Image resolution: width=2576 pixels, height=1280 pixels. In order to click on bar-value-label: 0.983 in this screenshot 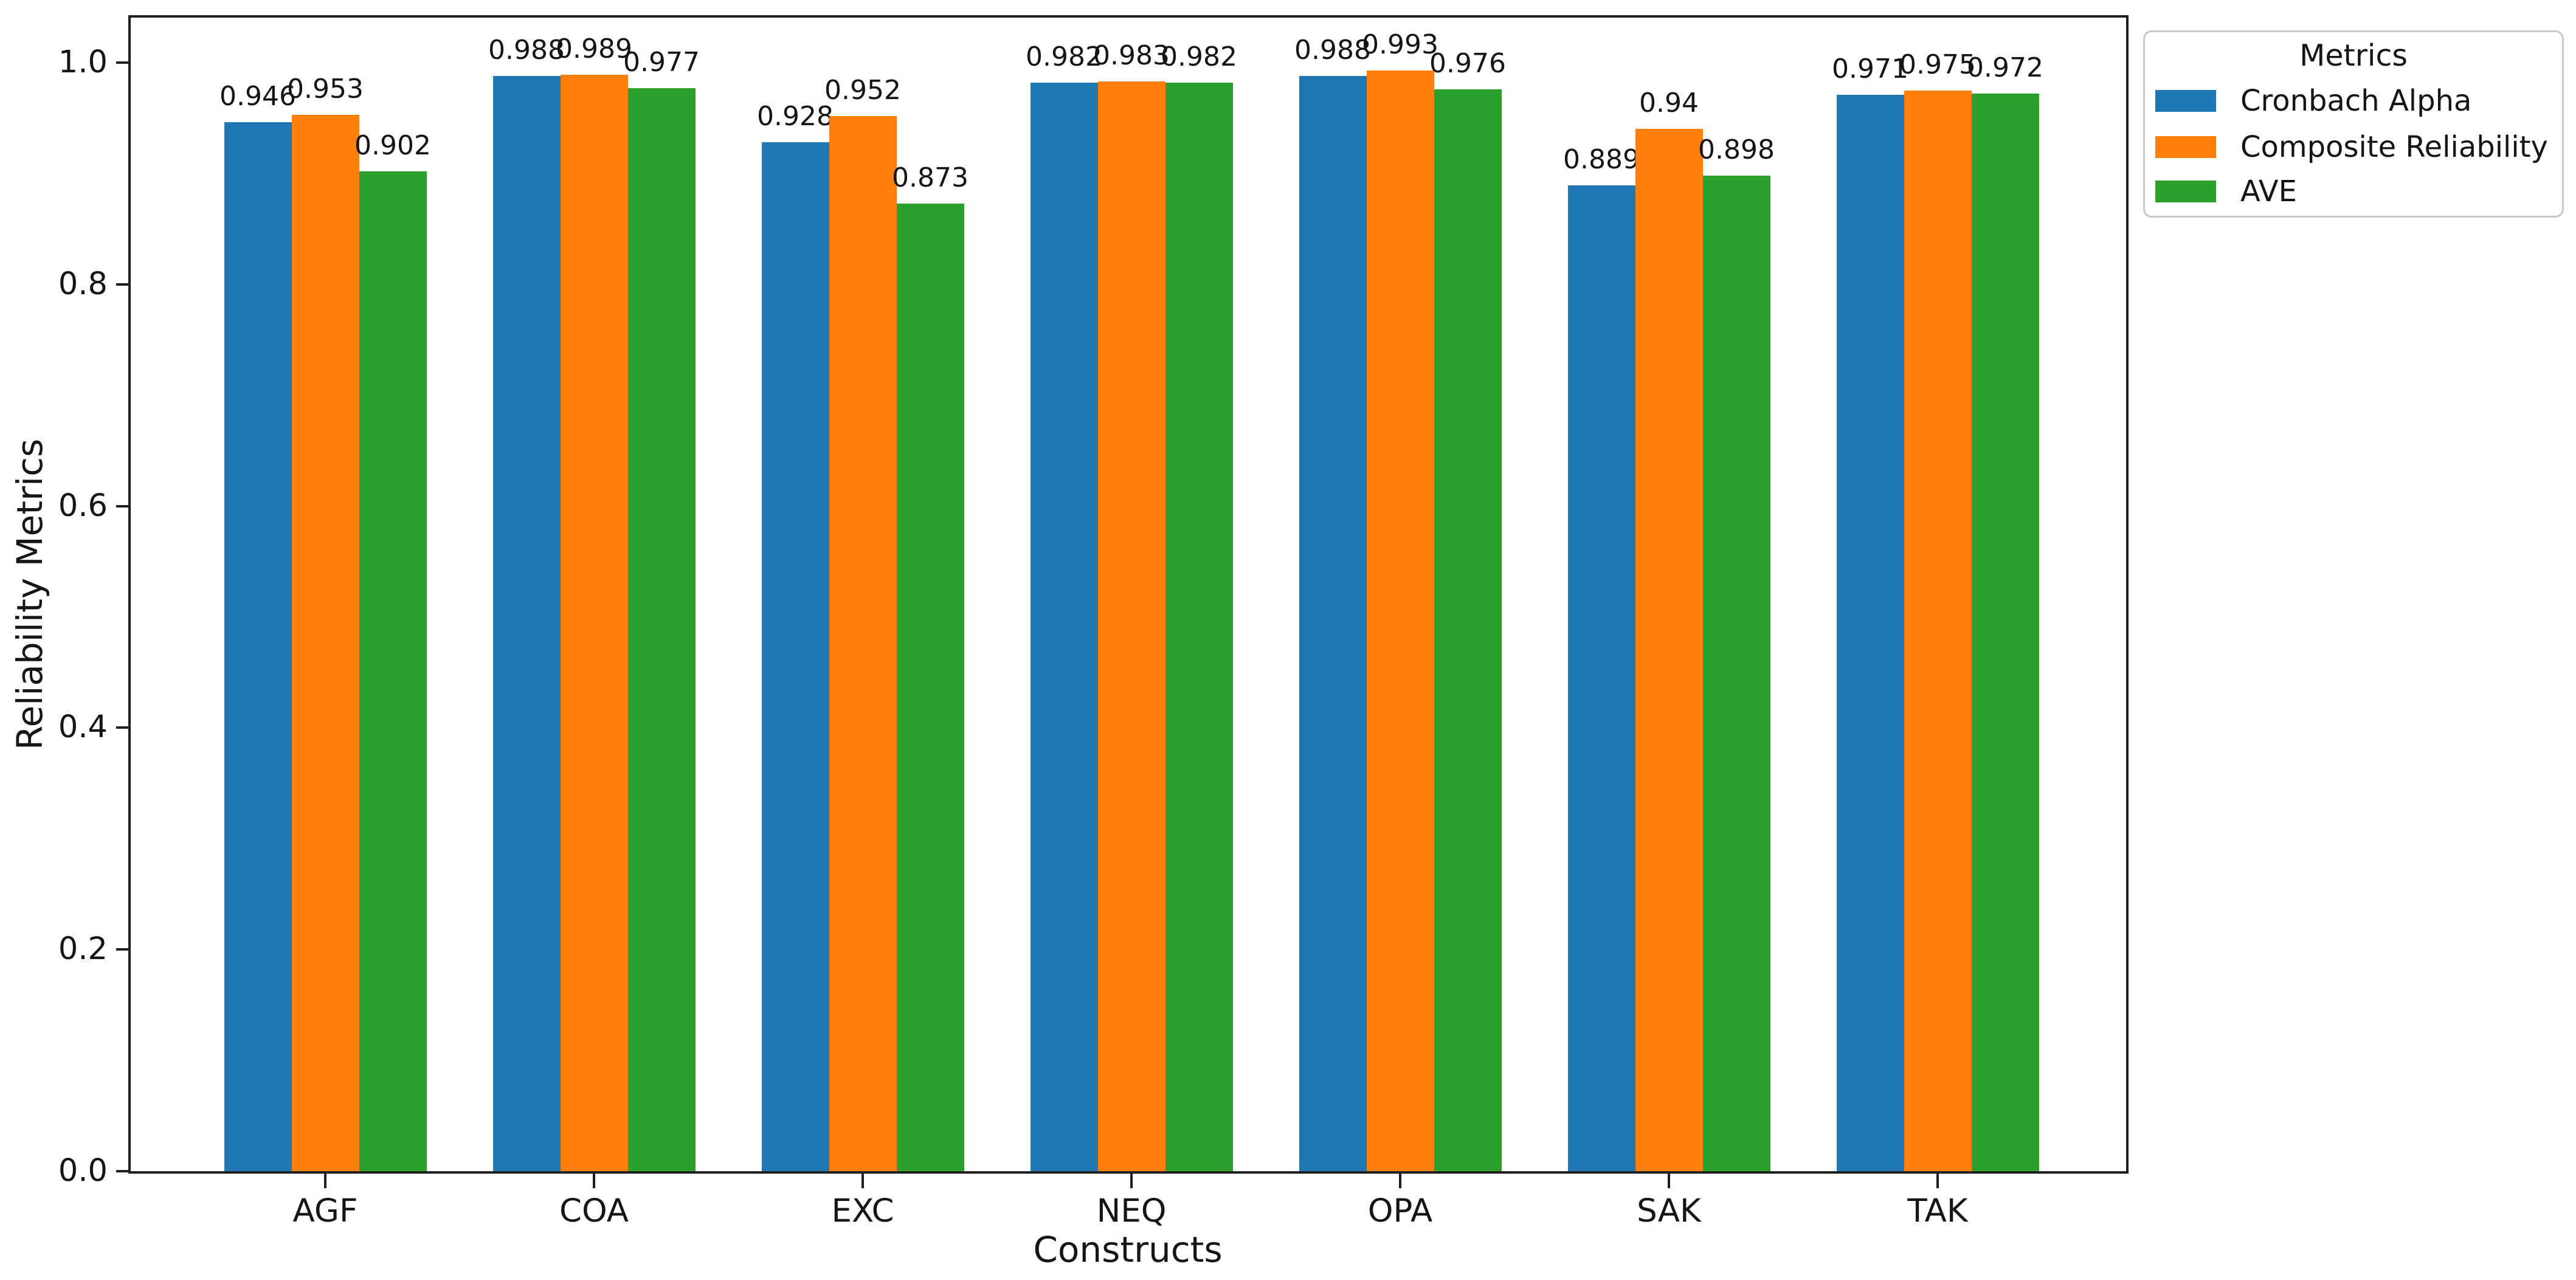, I will do `click(1131, 55)`.